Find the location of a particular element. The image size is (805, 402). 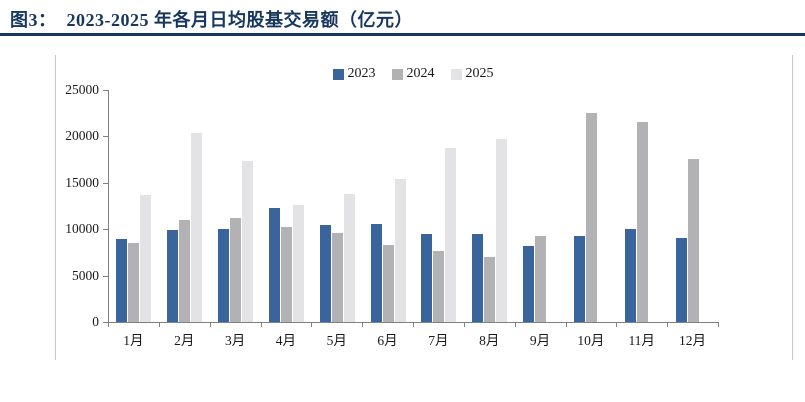

legend-item-2024: 2024 is located at coordinates (413, 74).